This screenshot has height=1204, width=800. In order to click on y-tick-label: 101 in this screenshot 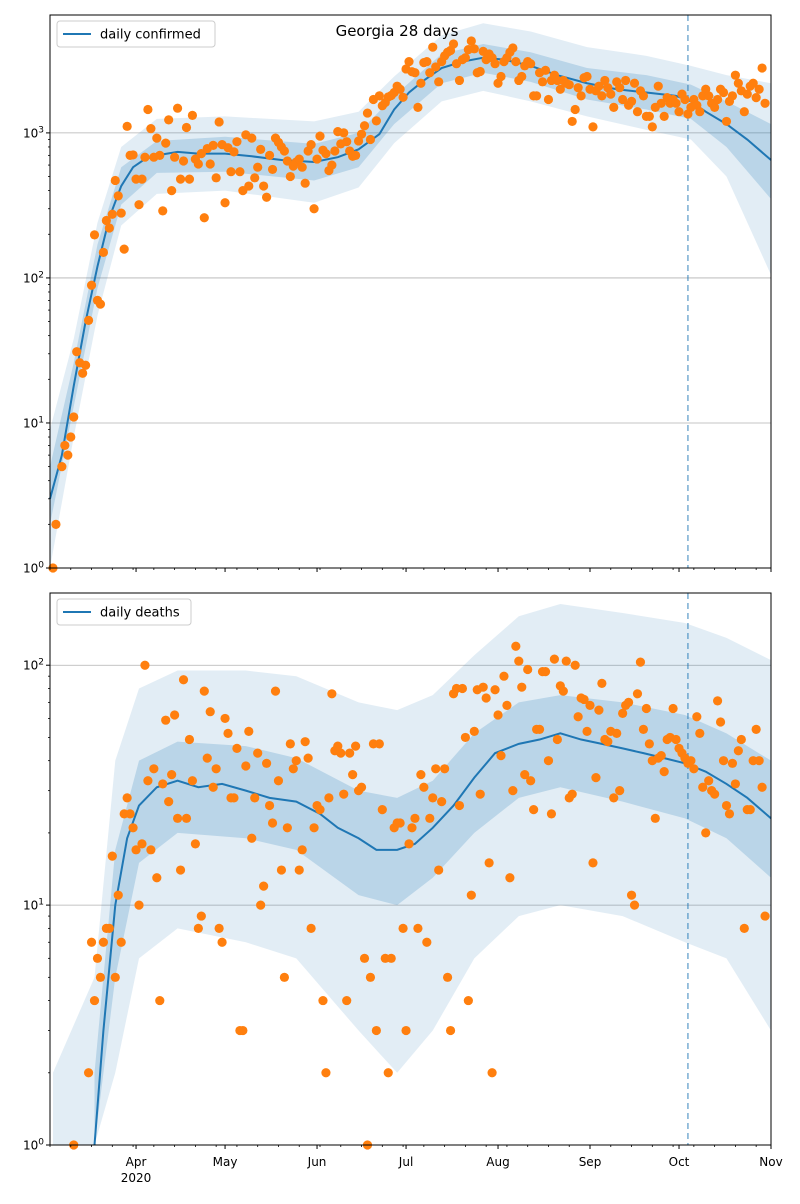, I will do `click(33, 422)`.